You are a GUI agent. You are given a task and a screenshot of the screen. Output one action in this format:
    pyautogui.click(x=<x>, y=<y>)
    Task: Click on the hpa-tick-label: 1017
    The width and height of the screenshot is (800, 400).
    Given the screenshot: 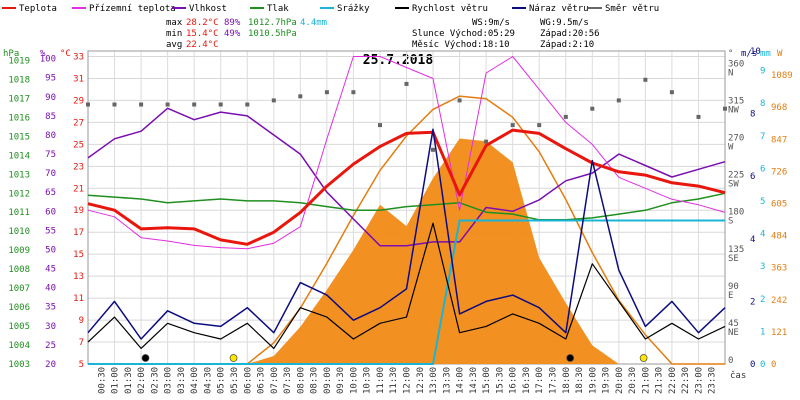 What is the action you would take?
    pyautogui.click(x=19, y=99)
    